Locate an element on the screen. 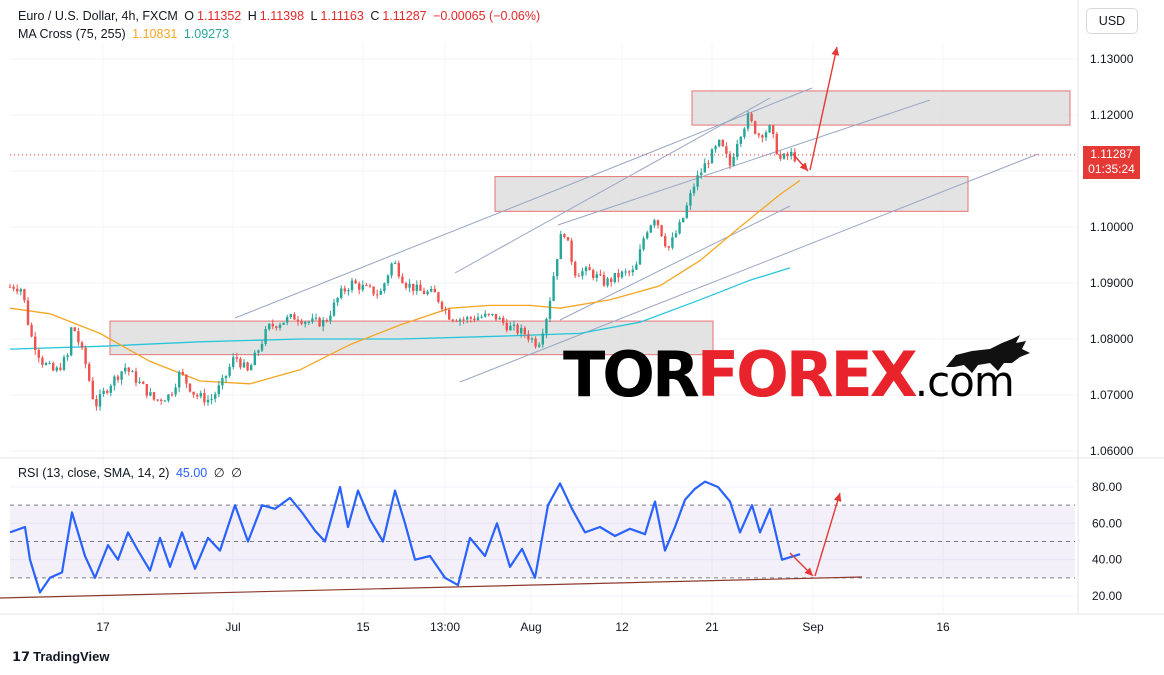 This screenshot has height=675, width=1164. change-value: −0.00065 (−0.06%) is located at coordinates (487, 16).